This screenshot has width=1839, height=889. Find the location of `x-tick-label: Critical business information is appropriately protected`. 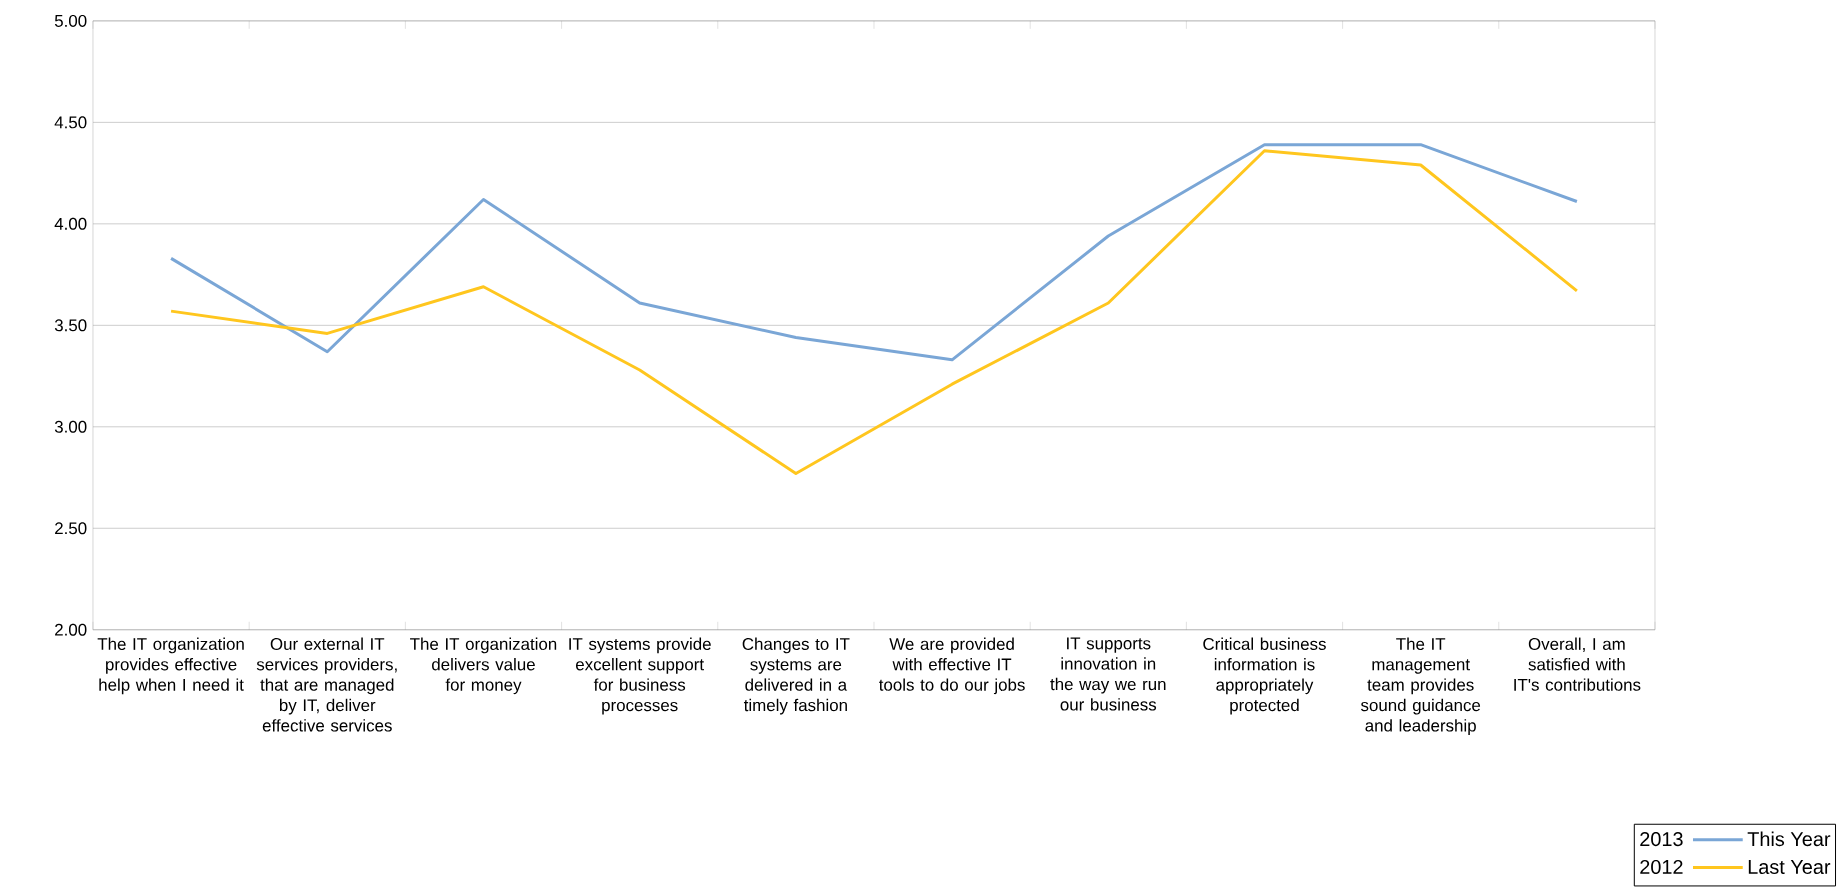

x-tick-label: Critical business information is appropriately protected is located at coordinates (1264, 676).